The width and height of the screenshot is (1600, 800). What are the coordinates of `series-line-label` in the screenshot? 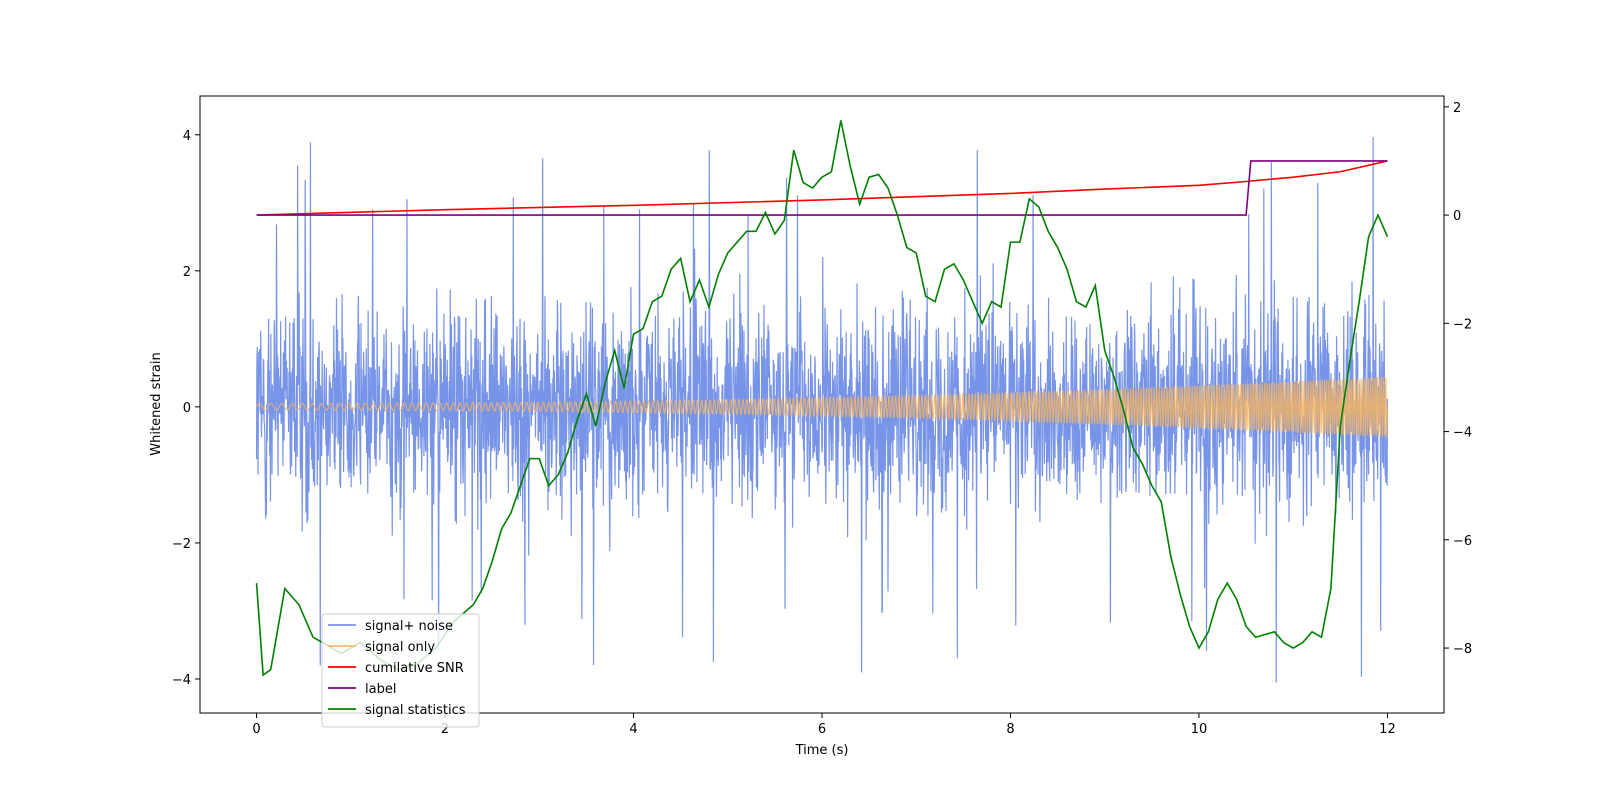 It's located at (822, 188).